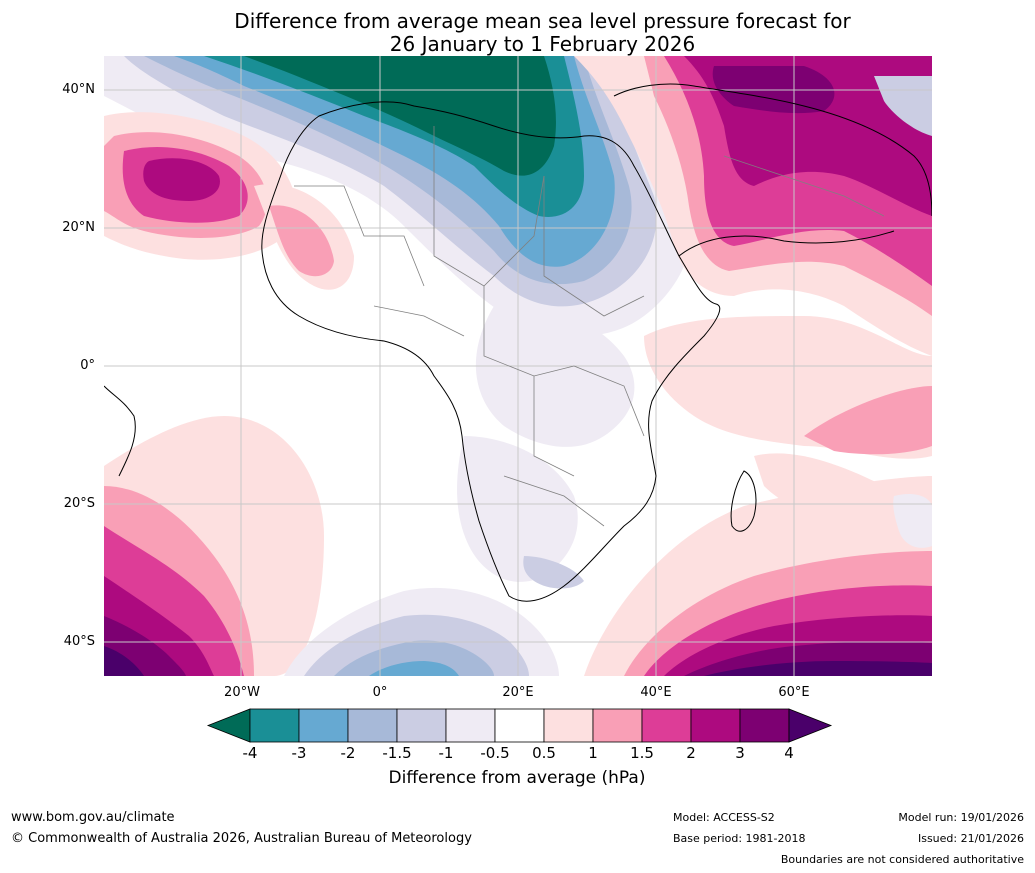 Image resolution: width=1035 pixels, height=873 pixels. What do you see at coordinates (593, 753) in the screenshot?
I see `colorbar-tick-label: 1` at bounding box center [593, 753].